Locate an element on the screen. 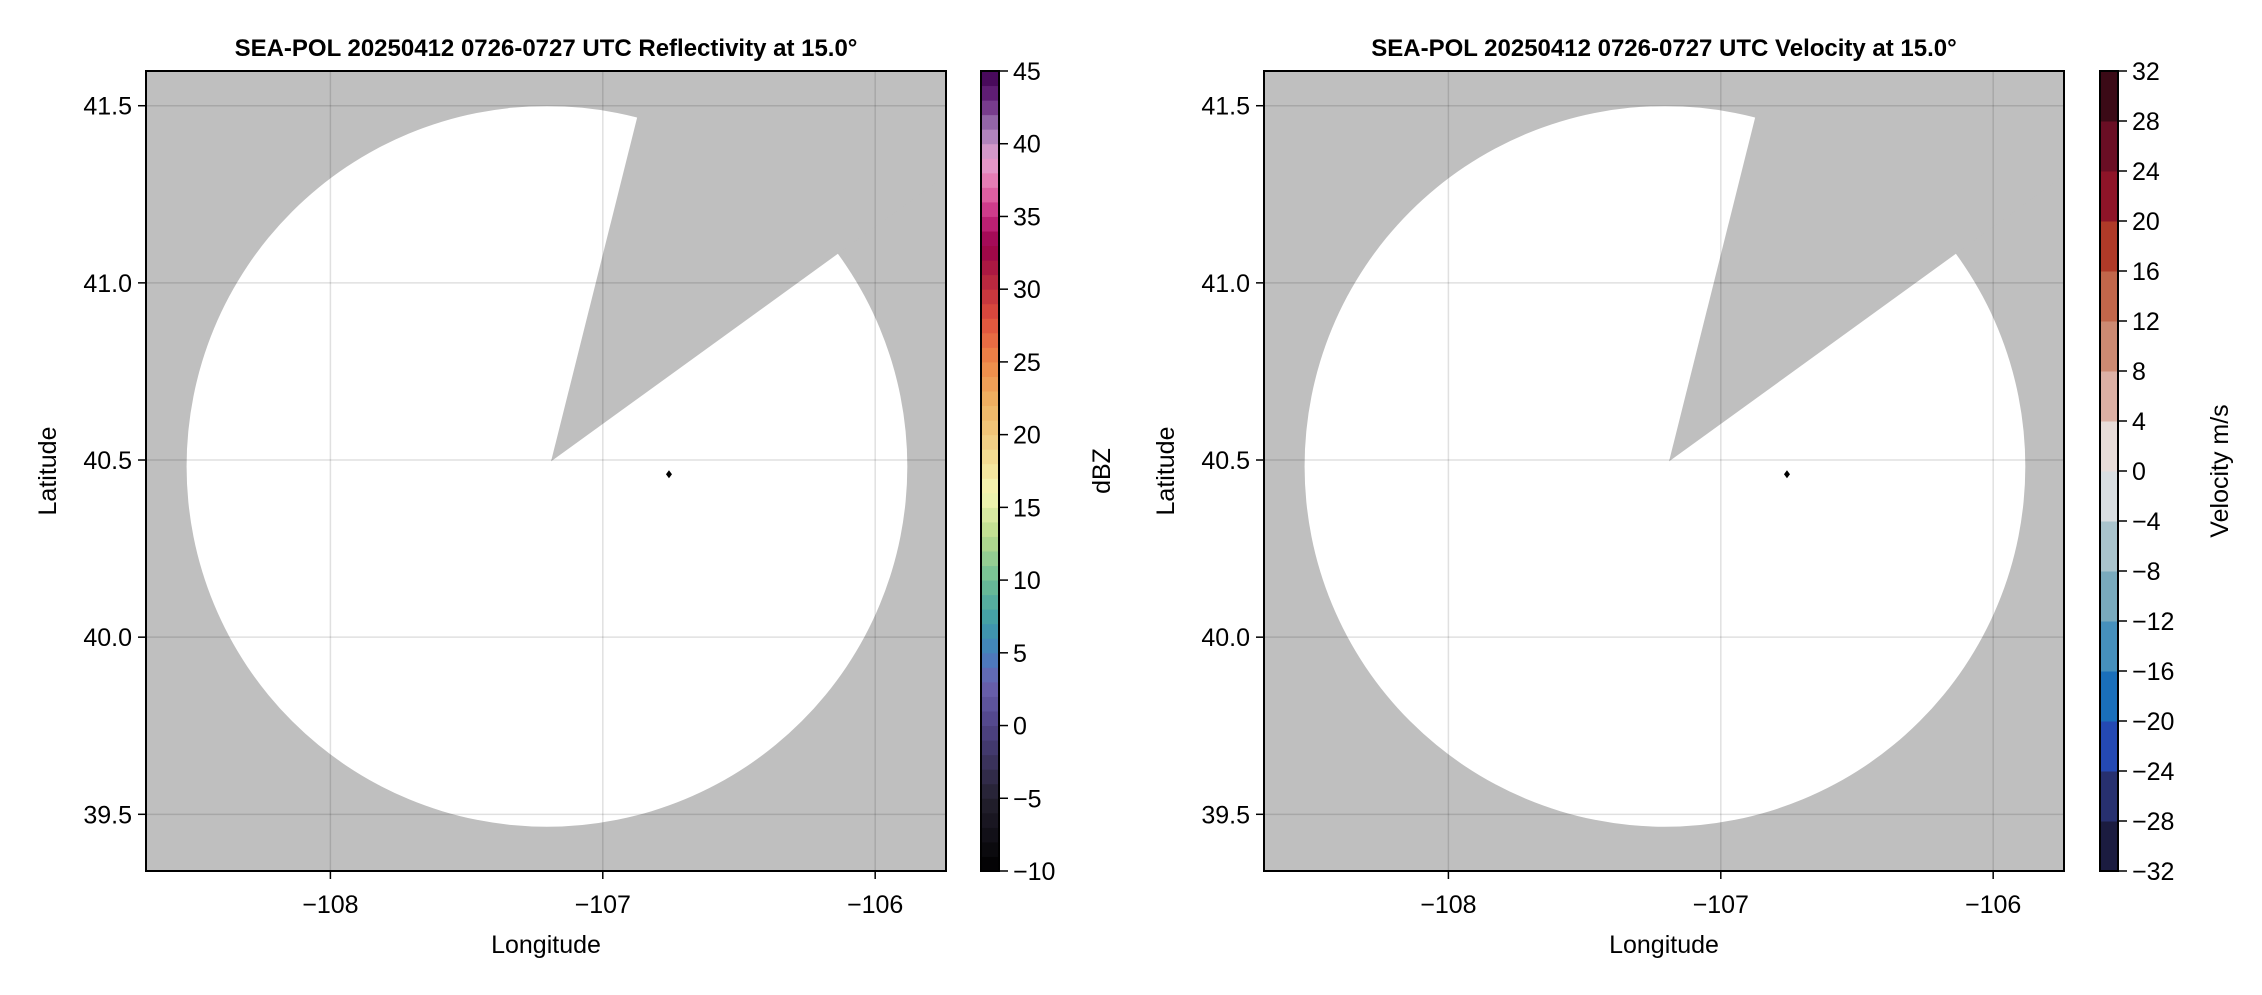  colorbar-tick-label: −20 is located at coordinates (2153, 722).